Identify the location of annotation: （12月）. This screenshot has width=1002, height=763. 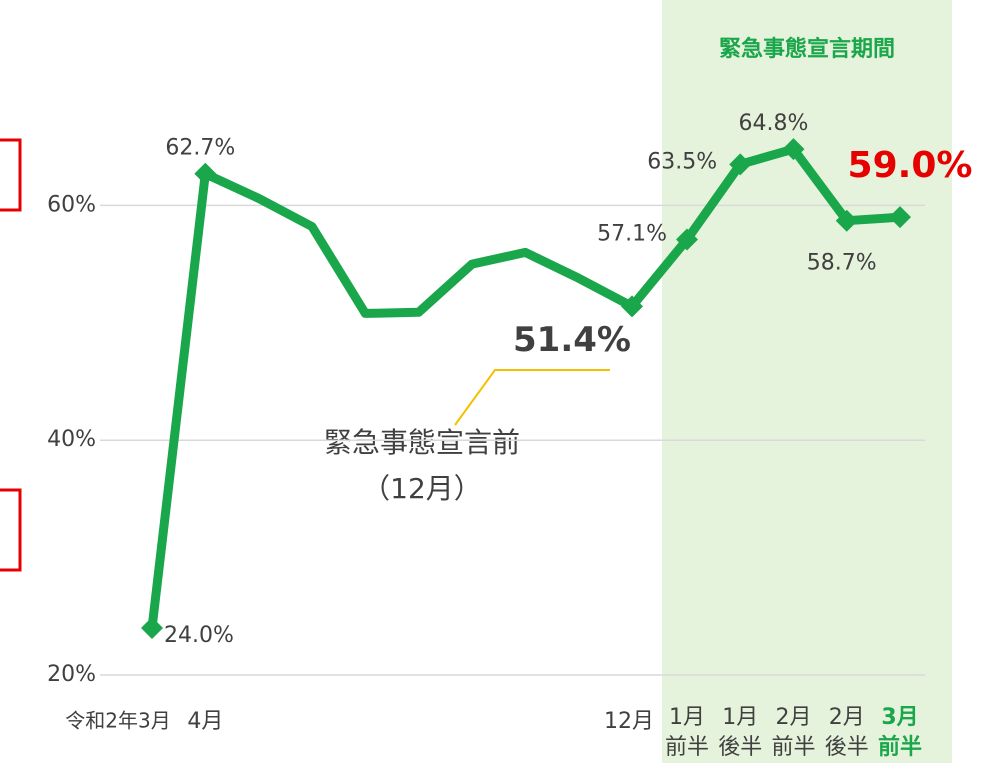
(422, 488).